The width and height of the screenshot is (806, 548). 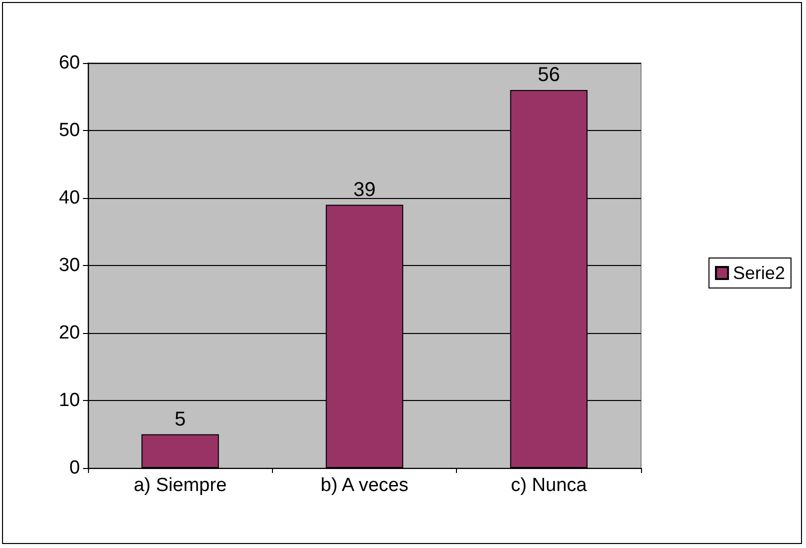 I want to click on data-label: 56, so click(x=549, y=75).